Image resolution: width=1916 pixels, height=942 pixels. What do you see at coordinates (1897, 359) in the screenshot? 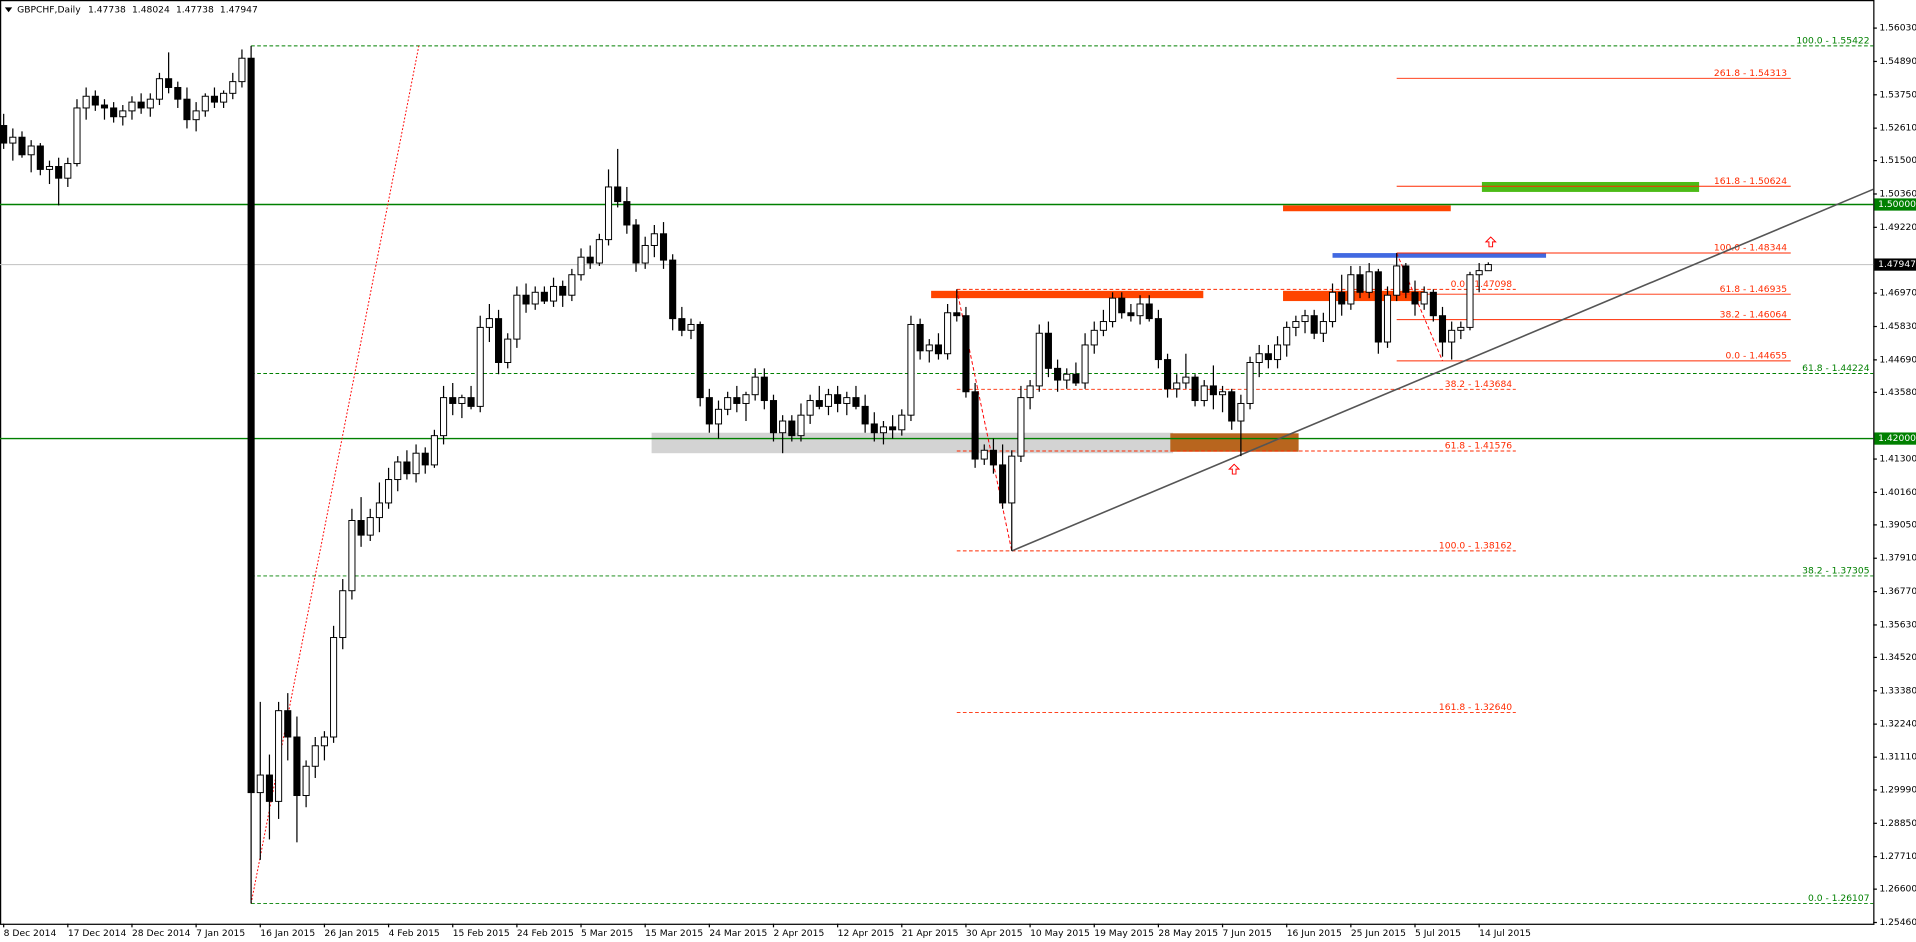
I see `y-tick-label: 1.44690` at bounding box center [1897, 359].